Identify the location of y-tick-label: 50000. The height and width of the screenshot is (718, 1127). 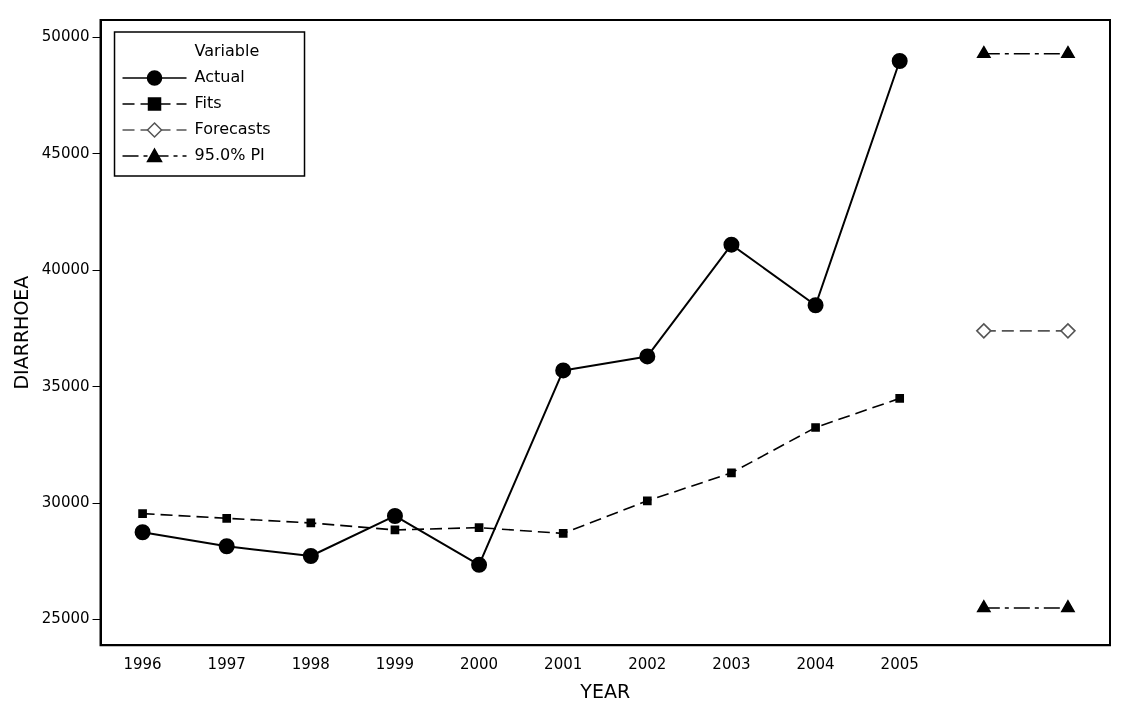
(65, 36).